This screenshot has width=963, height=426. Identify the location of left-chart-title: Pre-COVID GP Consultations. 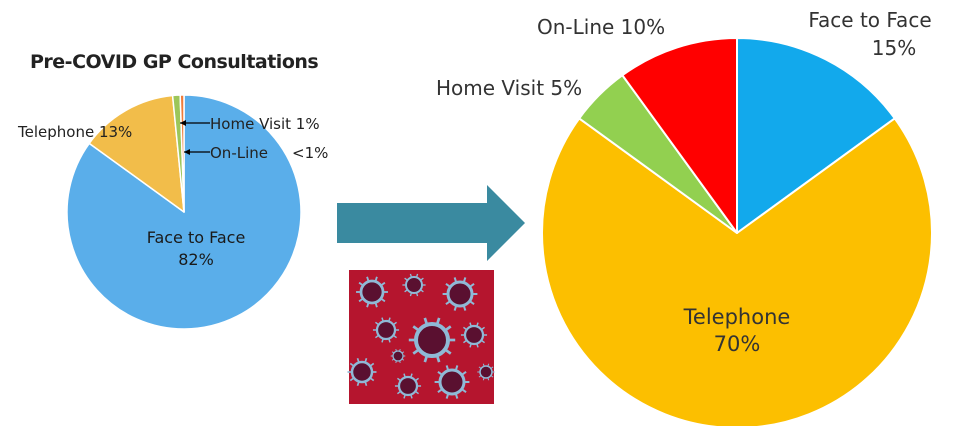
(174, 62).